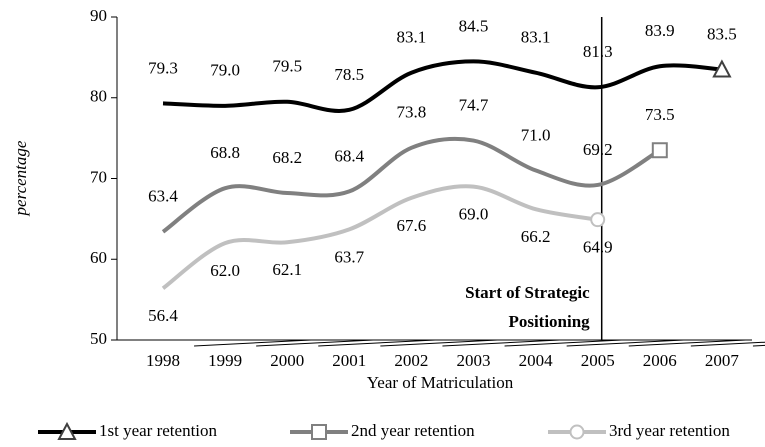 The image size is (765, 447). Describe the element at coordinates (98, 176) in the screenshot. I see `y-tick-label: 70` at that location.